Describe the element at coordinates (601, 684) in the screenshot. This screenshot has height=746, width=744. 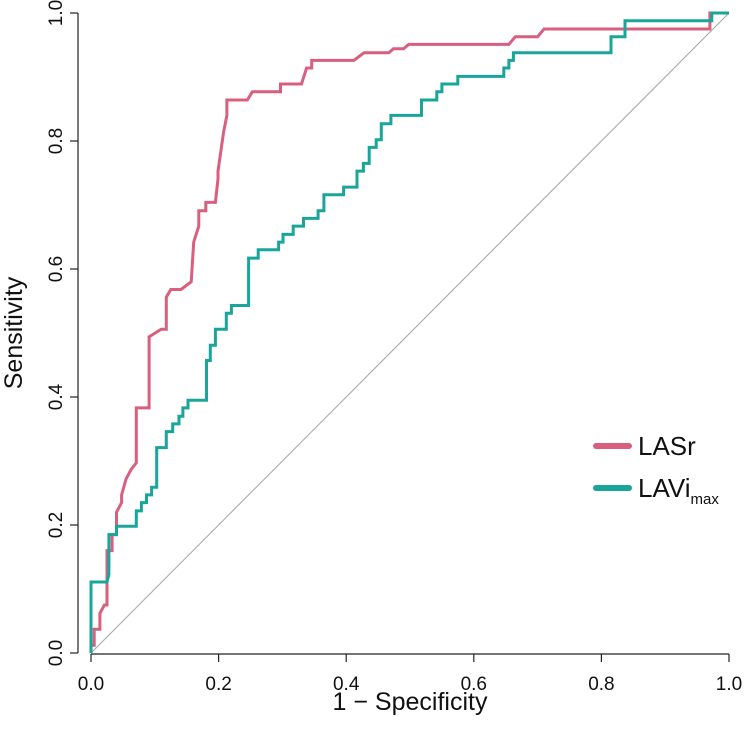
I see `x-tick-label: 0.8` at that location.